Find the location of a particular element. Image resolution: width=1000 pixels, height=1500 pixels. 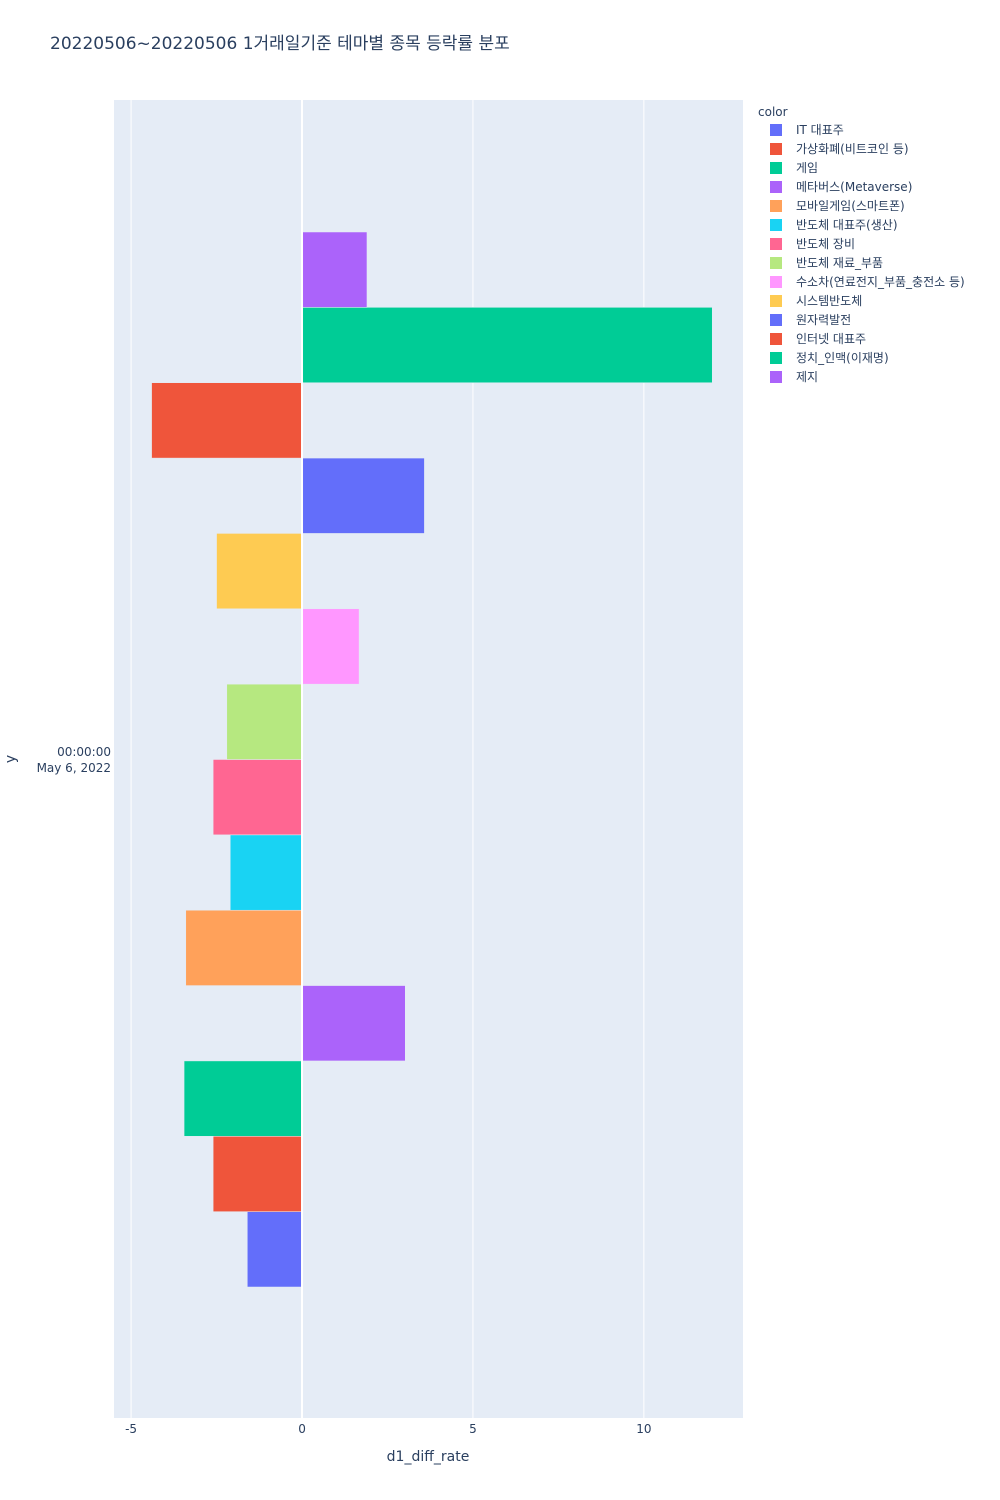

legend-item: 메타버스(Metaverse) is located at coordinates (841, 187).